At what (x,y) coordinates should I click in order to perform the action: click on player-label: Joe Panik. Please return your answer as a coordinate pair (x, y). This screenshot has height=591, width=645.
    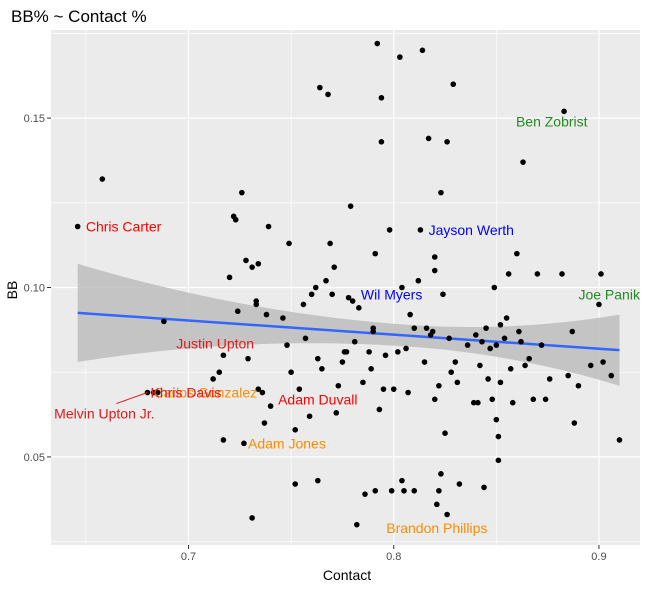
    Looking at the image, I should click on (609, 294).